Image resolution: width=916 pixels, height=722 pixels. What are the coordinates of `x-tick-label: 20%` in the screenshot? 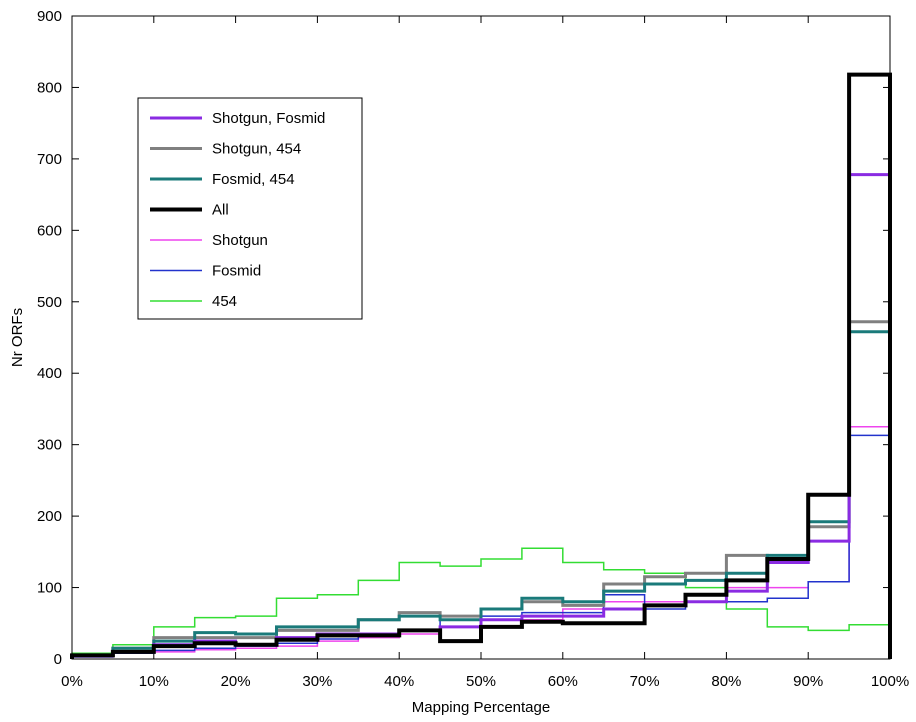 It's located at (236, 681).